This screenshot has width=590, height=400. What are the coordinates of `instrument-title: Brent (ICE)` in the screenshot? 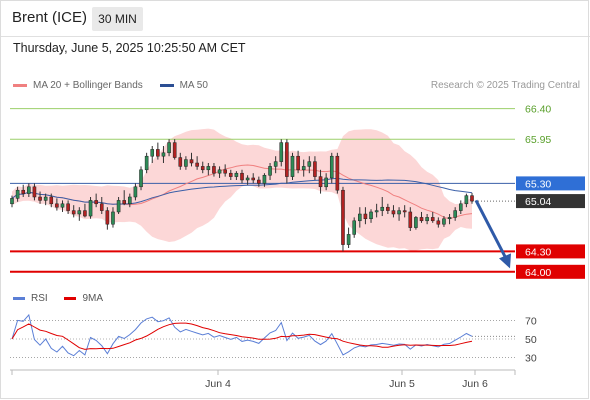 It's located at (50, 17).